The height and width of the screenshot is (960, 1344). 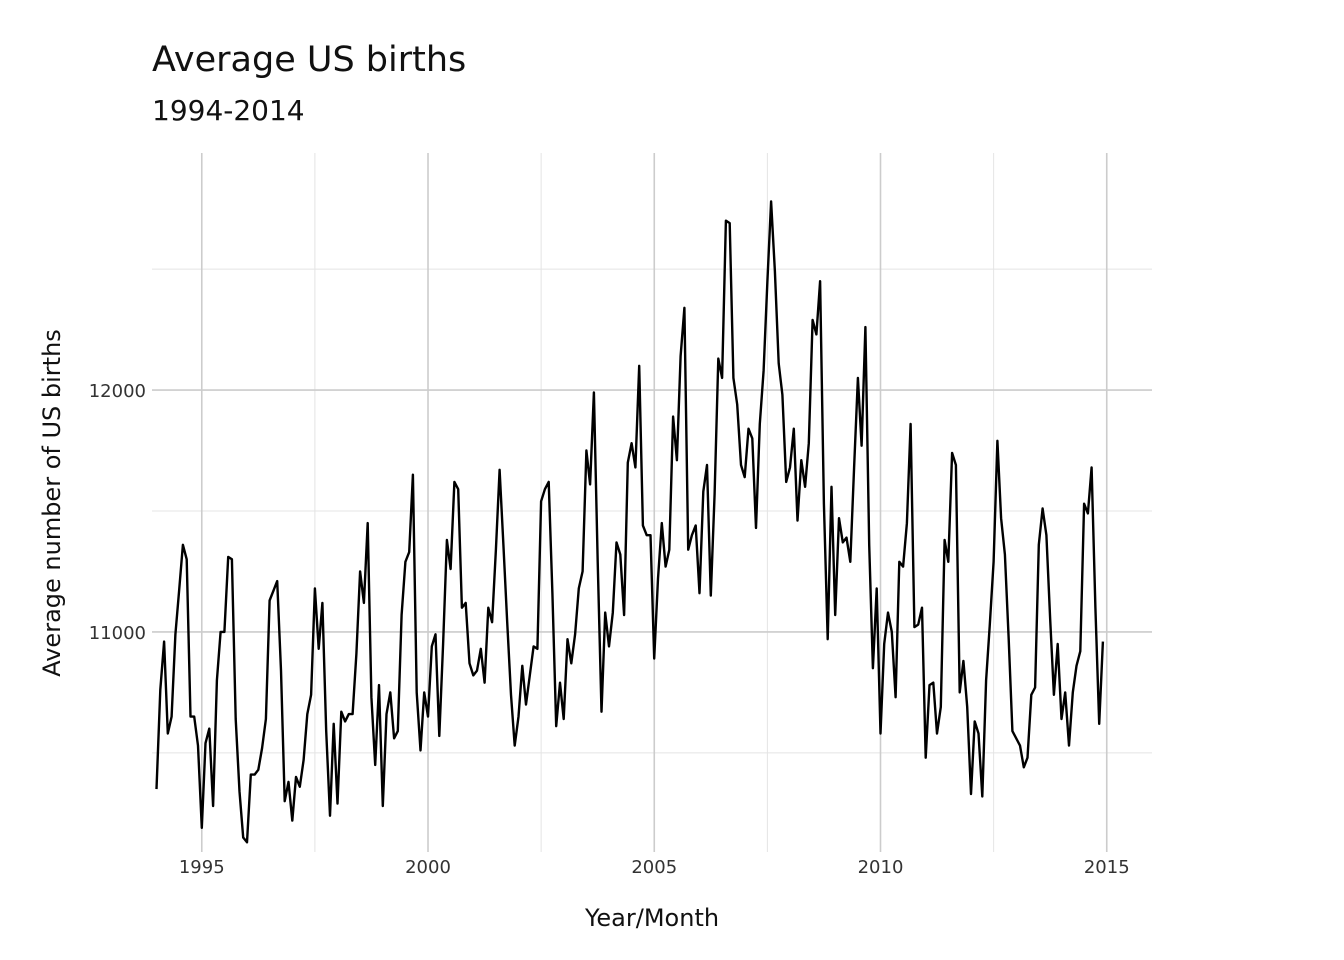 I want to click on x-tick-label: 2005, so click(x=654, y=867).